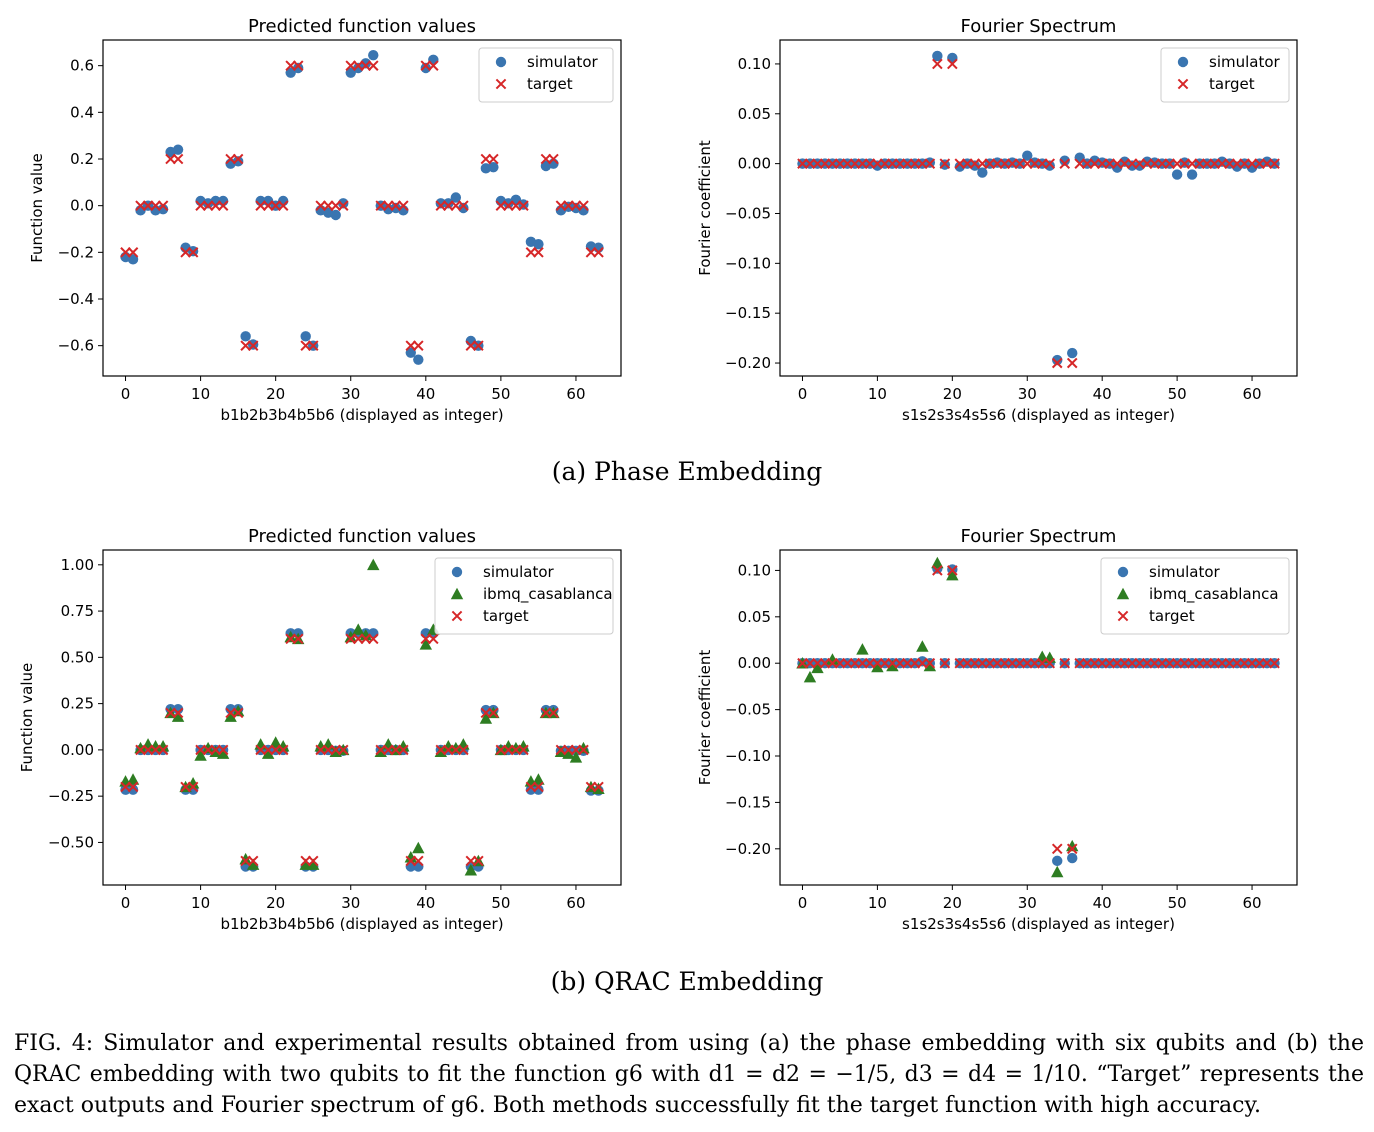 The width and height of the screenshot is (1374, 1132). What do you see at coordinates (1039, 26) in the screenshot?
I see `chart-title: Fourier Spectrum` at bounding box center [1039, 26].